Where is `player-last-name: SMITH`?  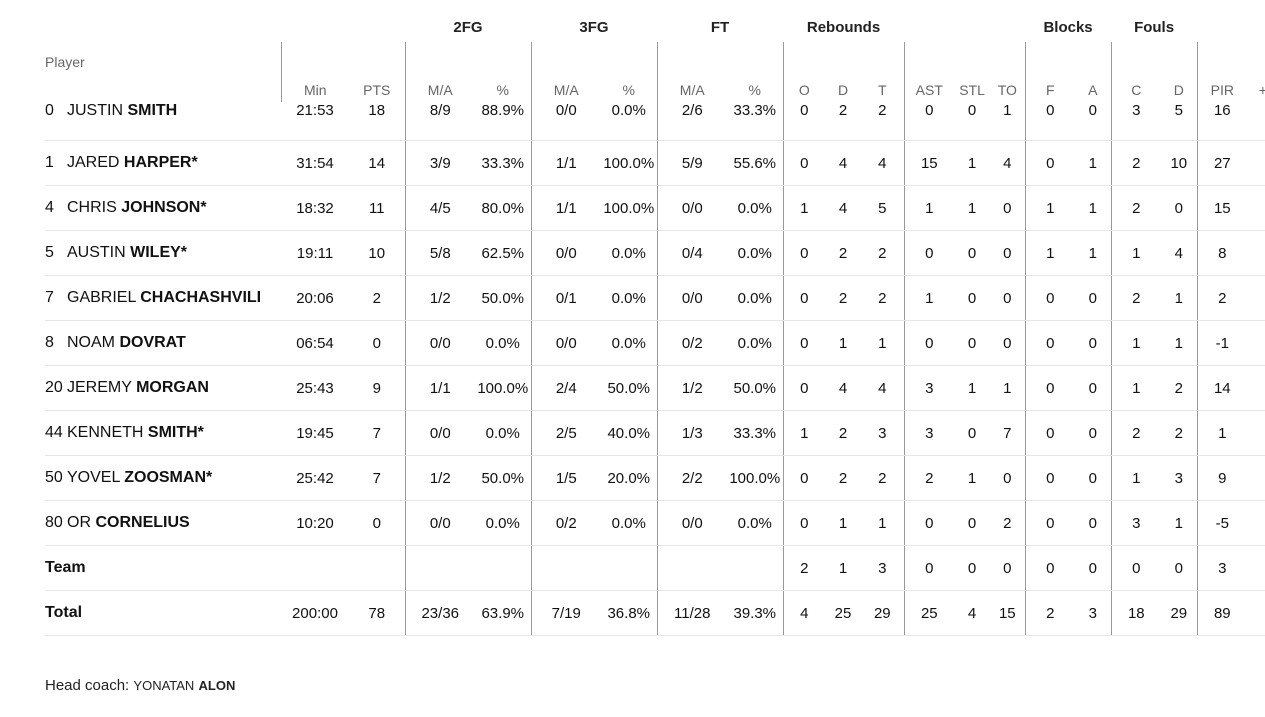 player-last-name: SMITH is located at coordinates (152, 110).